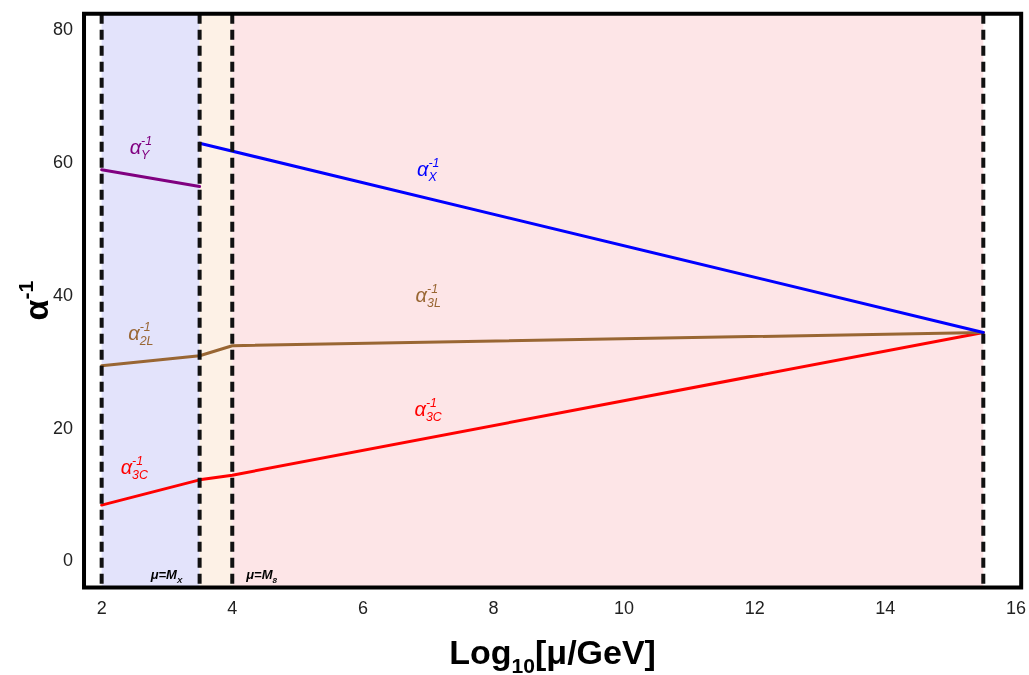  What do you see at coordinates (232, 608) in the screenshot?
I see `x-tick-label: 4` at bounding box center [232, 608].